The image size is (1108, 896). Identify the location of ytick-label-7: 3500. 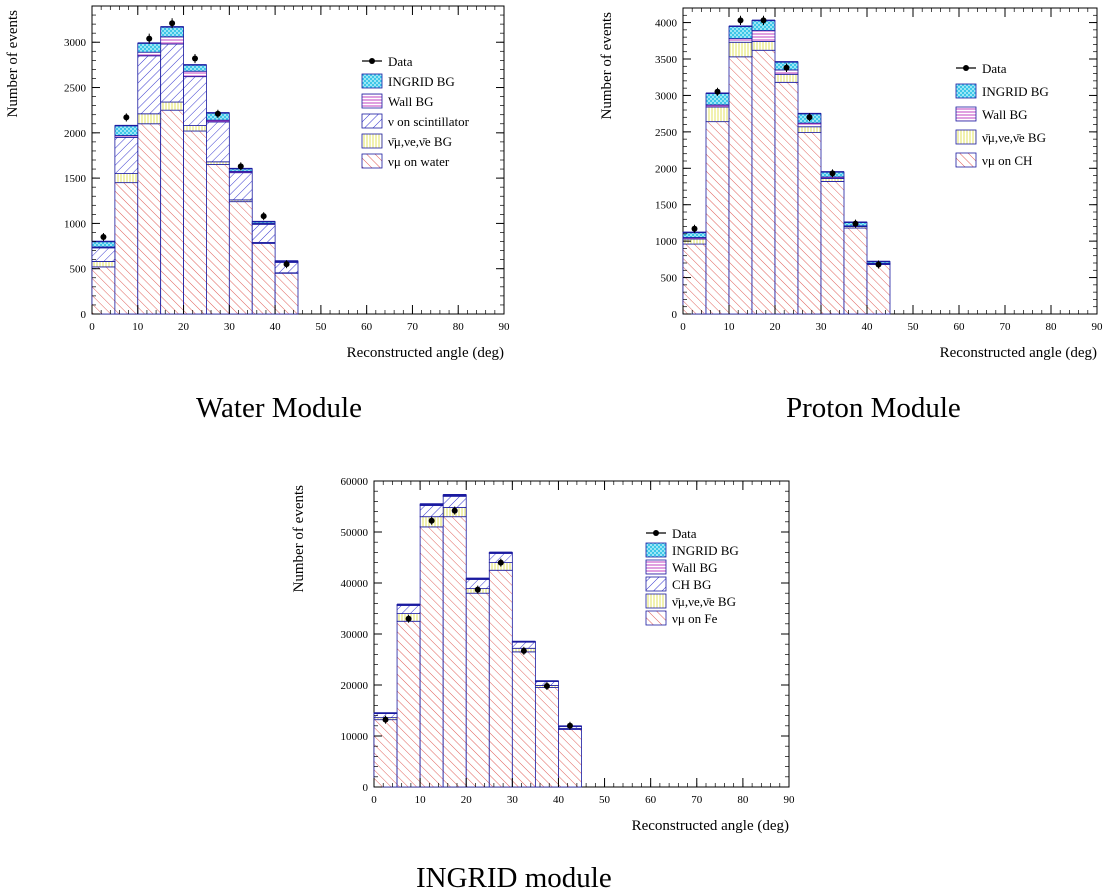
(666, 60).